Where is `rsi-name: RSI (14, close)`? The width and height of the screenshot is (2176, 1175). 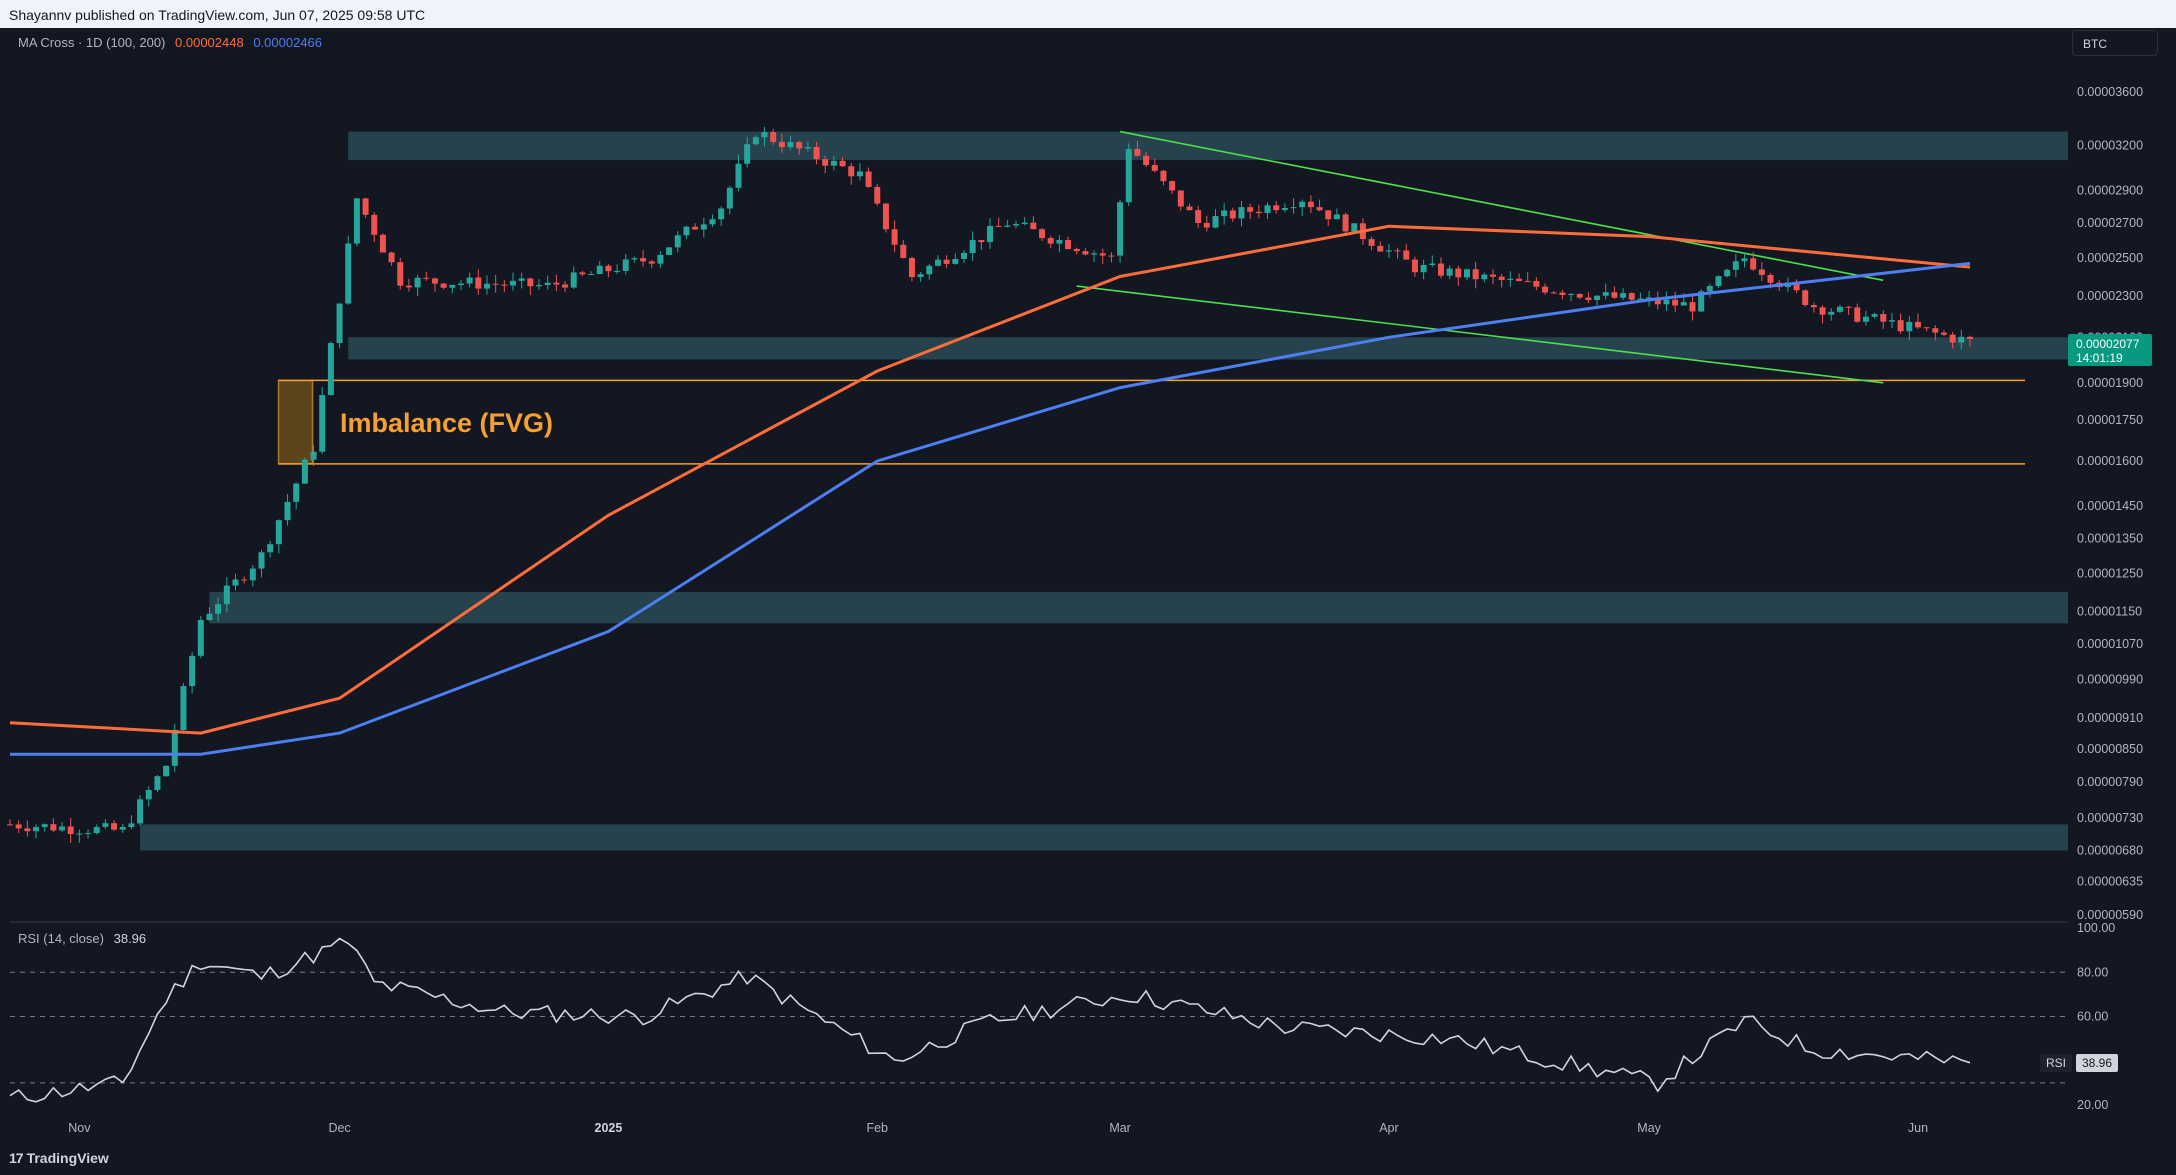
rsi-name: RSI (14, close) is located at coordinates (61, 938).